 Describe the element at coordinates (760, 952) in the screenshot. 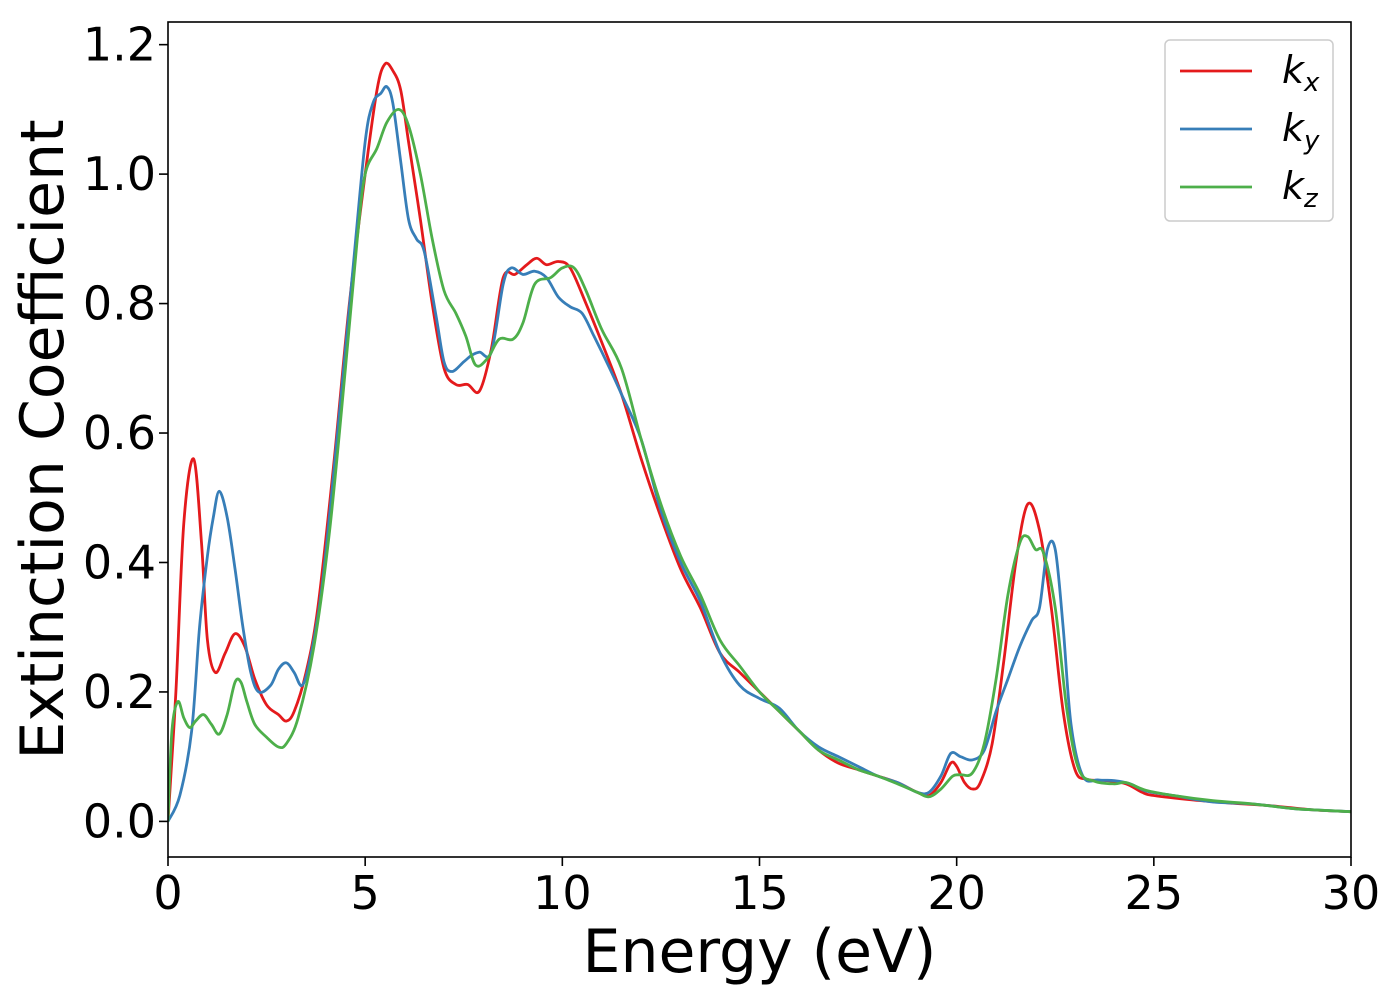

I see `x-axis-title: Energy (eV)` at that location.